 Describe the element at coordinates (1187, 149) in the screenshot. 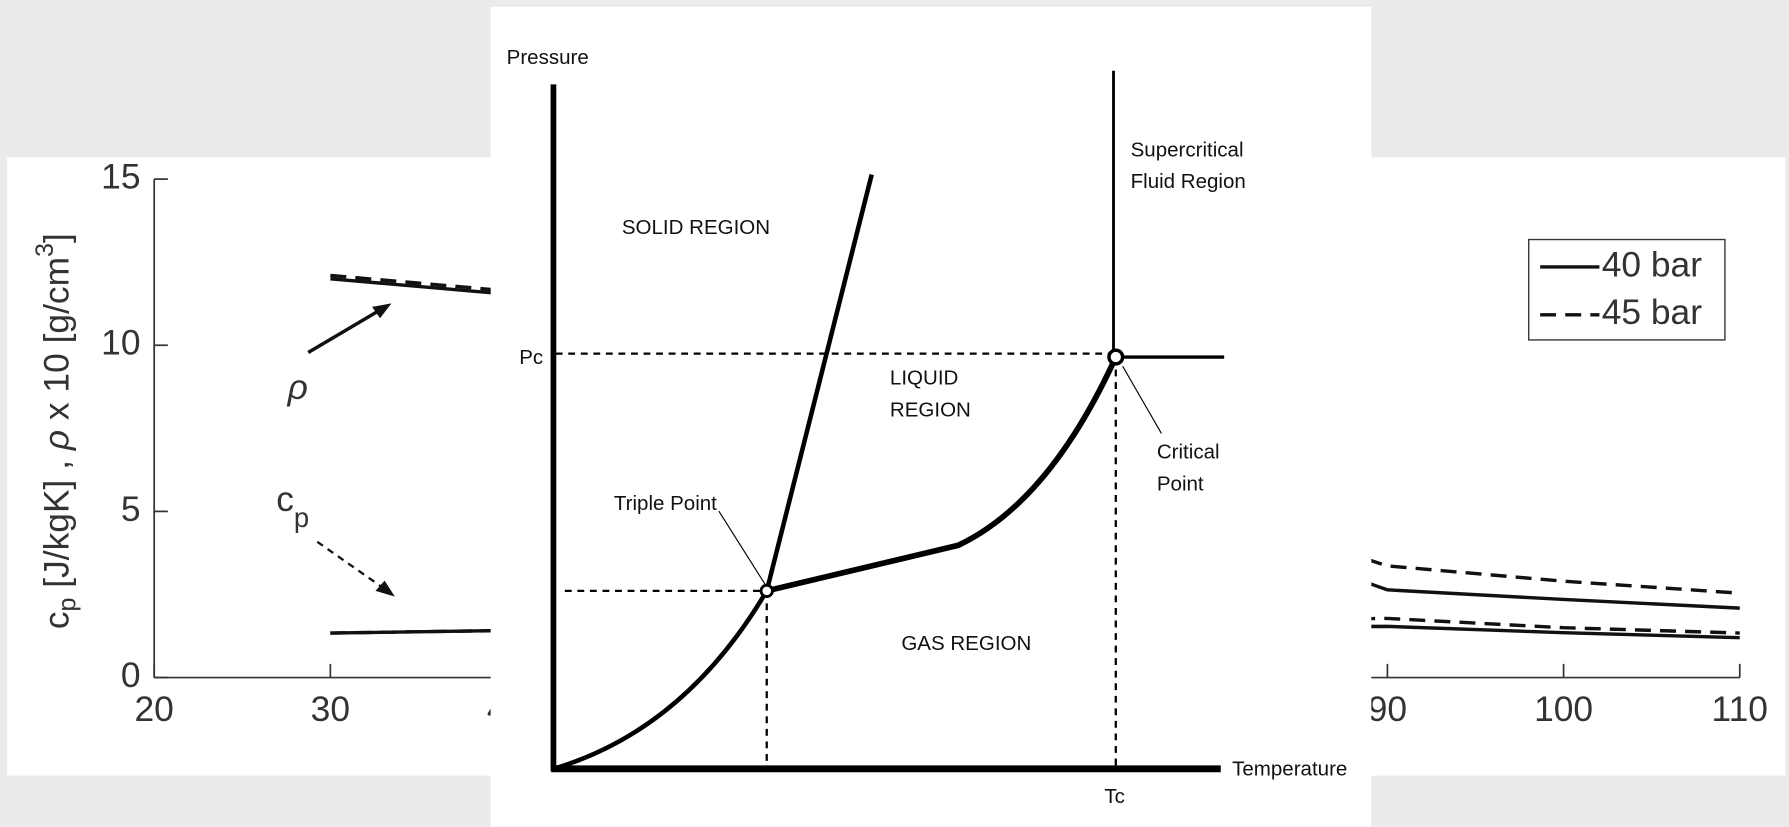

I see `region-label: Supercritical` at that location.